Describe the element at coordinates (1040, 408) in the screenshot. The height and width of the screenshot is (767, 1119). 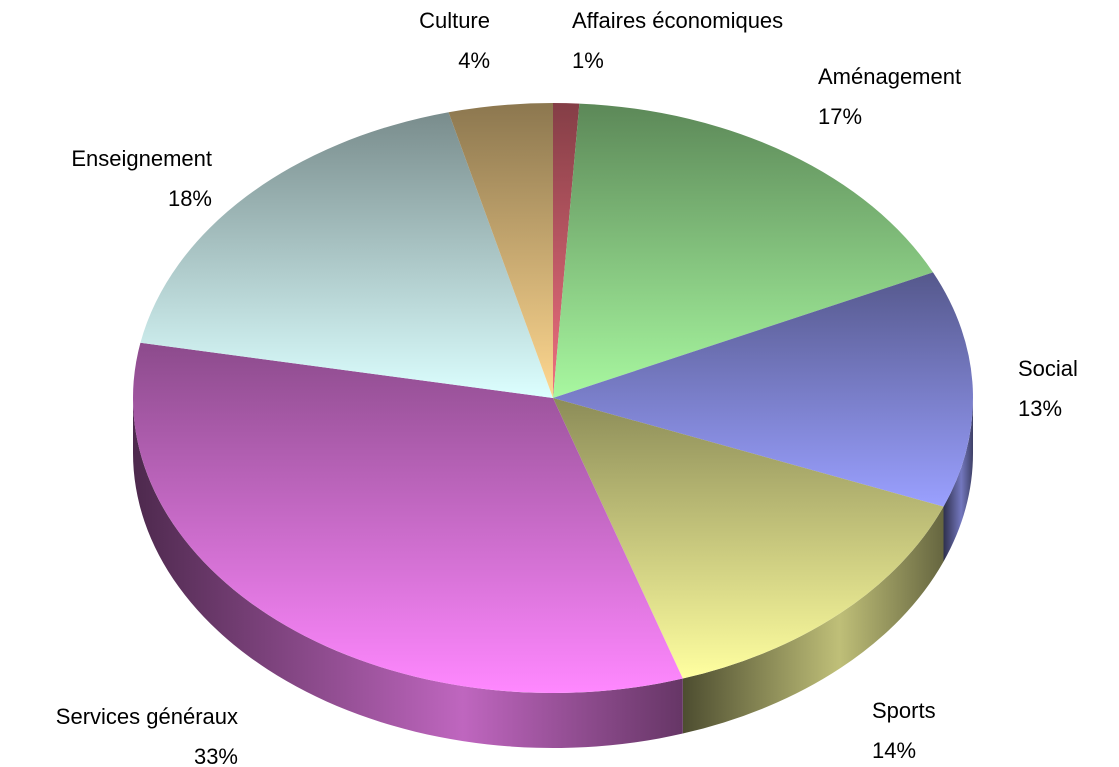
I see `slice-value-label: 13%` at that location.